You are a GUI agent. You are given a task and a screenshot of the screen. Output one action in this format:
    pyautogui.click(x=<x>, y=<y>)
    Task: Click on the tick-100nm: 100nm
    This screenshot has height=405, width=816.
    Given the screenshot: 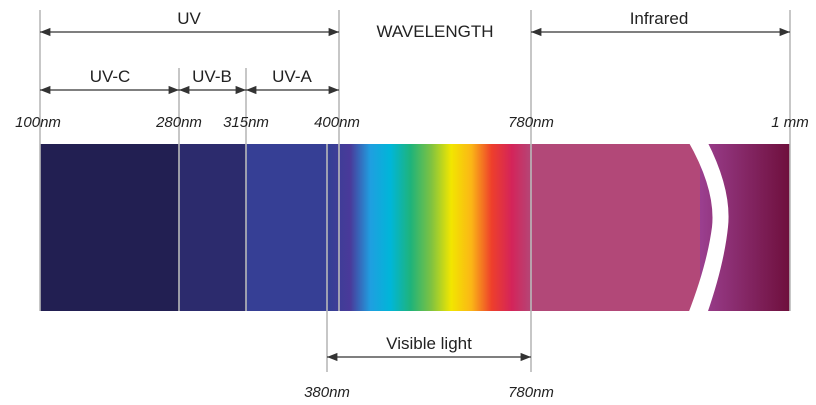 What is the action you would take?
    pyautogui.click(x=38, y=122)
    